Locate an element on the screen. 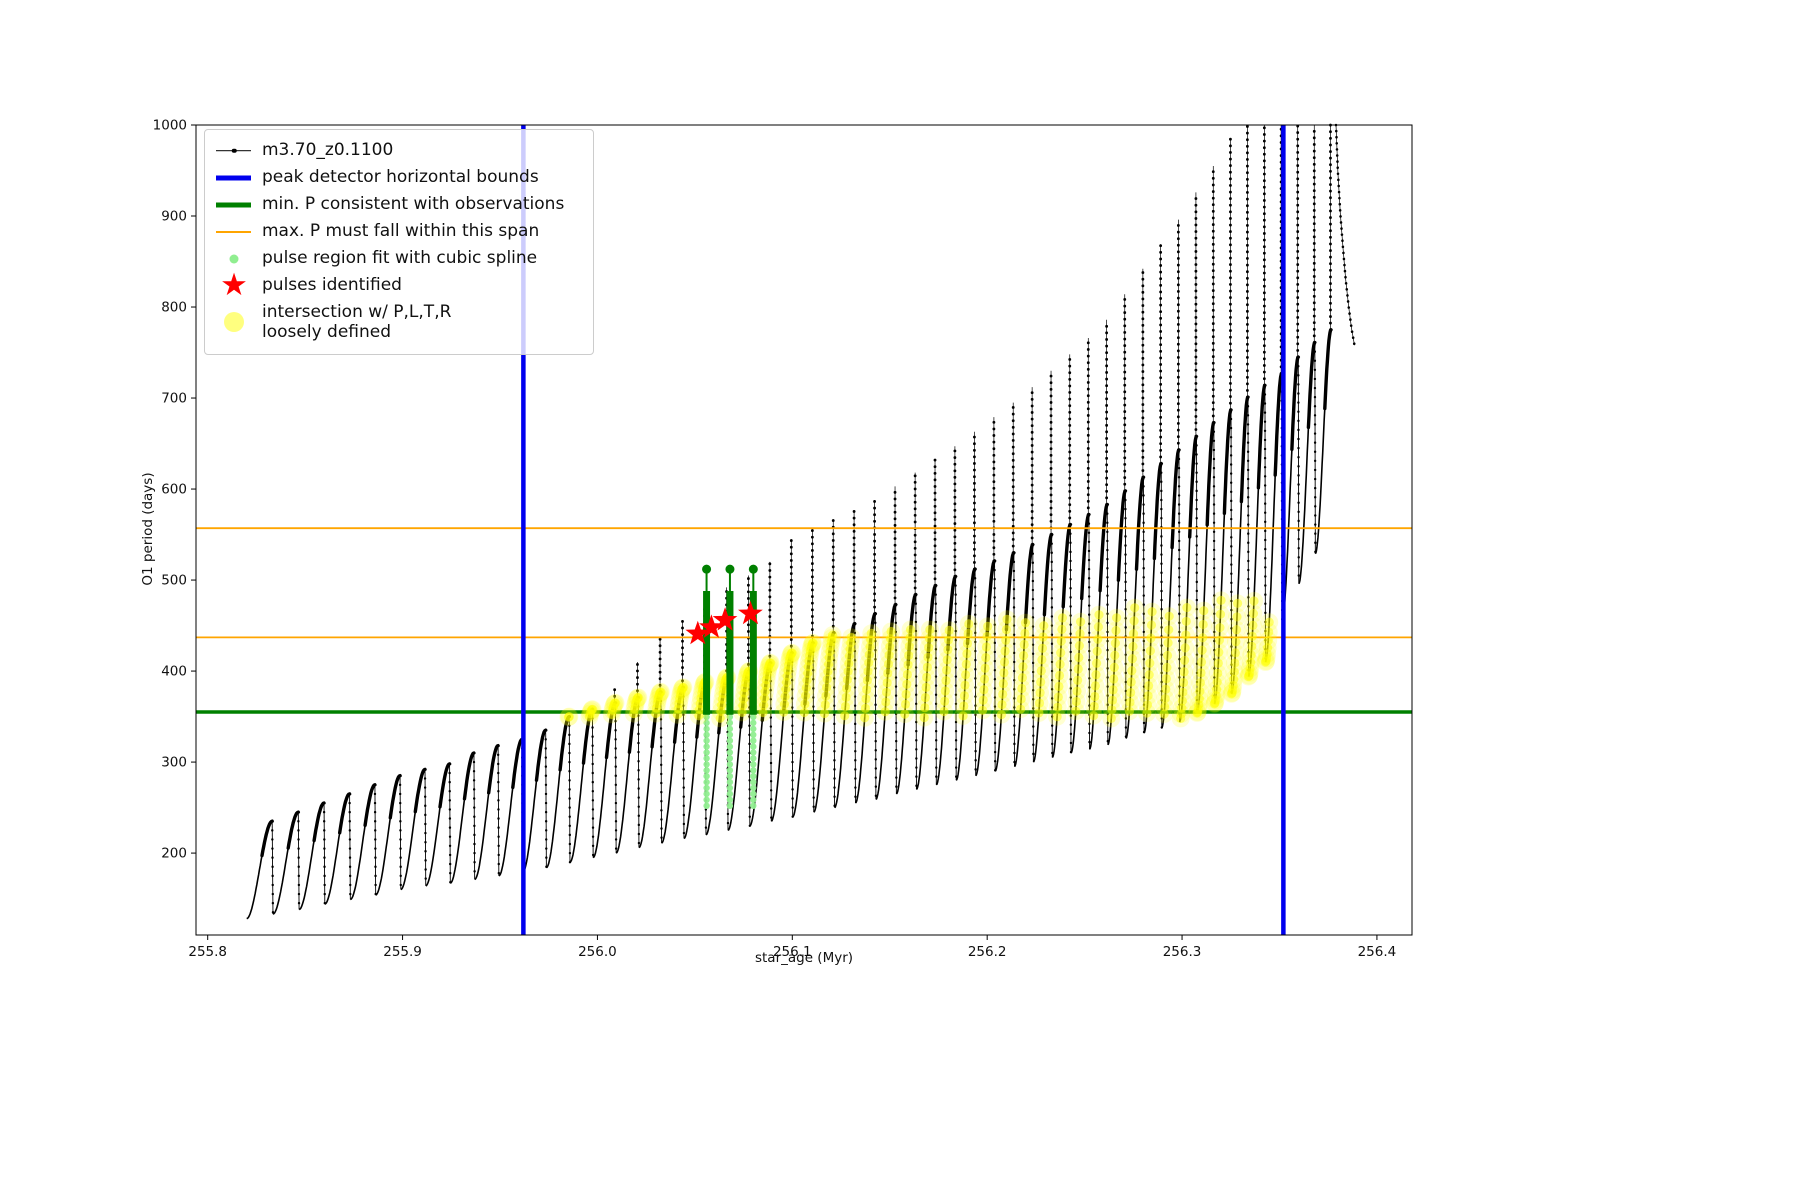  legend-label: pulse region fit with cubic spline is located at coordinates (400, 258).